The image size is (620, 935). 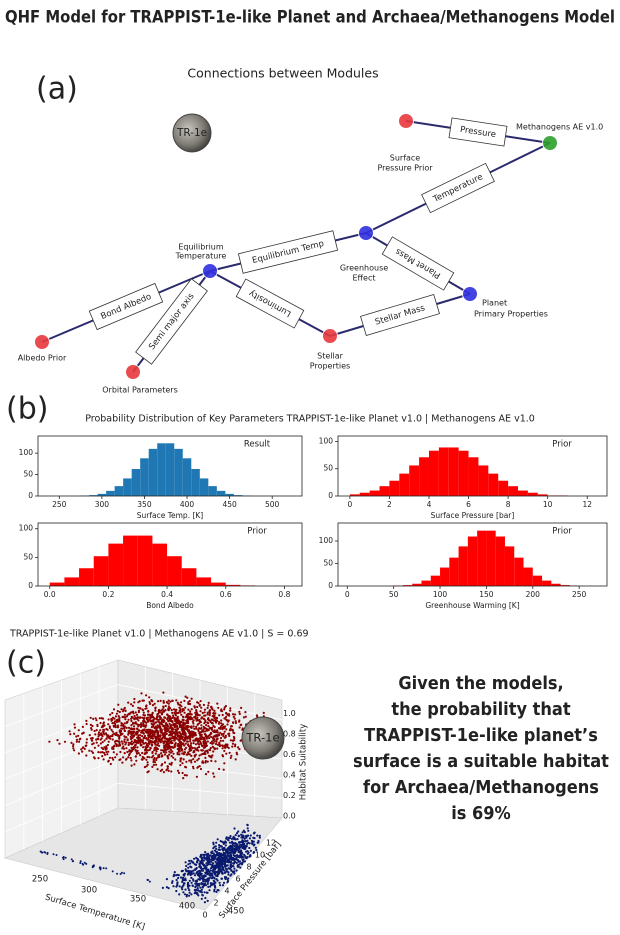 What do you see at coordinates (248, 867) in the screenshot?
I see `y-tick-label: 8` at bounding box center [248, 867].